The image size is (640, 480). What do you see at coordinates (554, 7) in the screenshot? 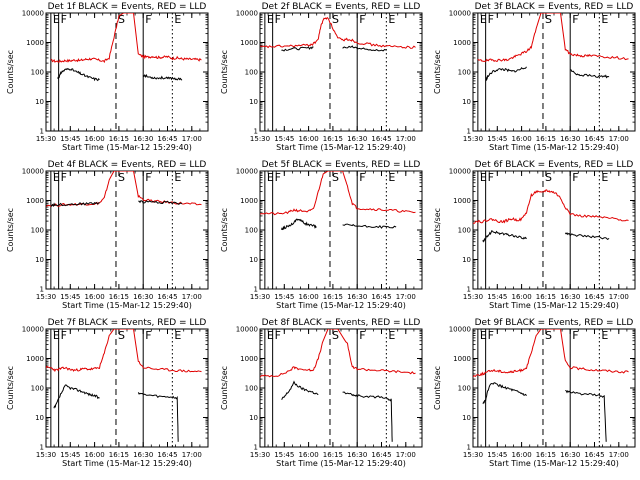
I see `panel-title: Det 3f BLACK = Events, RED = LLD` at bounding box center [554, 7].